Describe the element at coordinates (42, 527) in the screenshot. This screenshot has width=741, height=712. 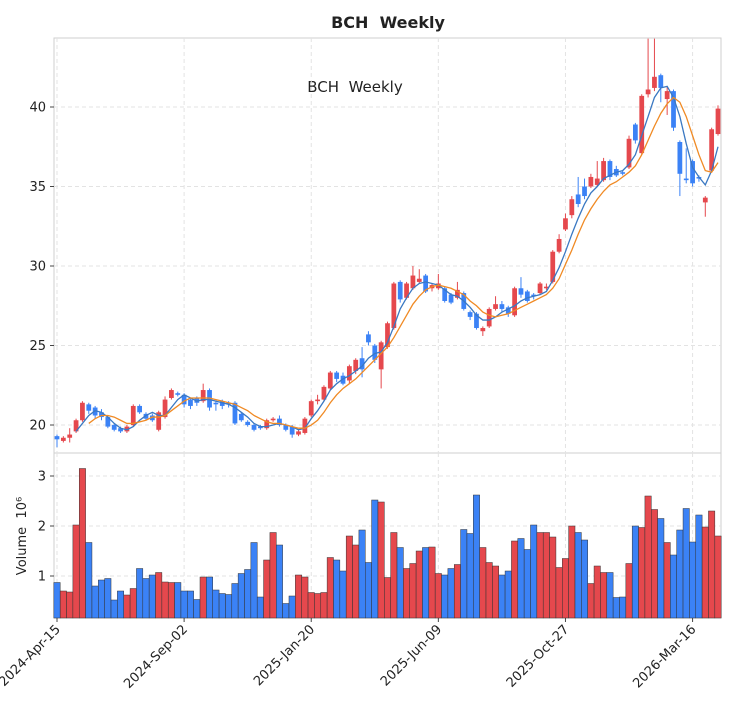
I see `y-tick-label: 2` at that location.